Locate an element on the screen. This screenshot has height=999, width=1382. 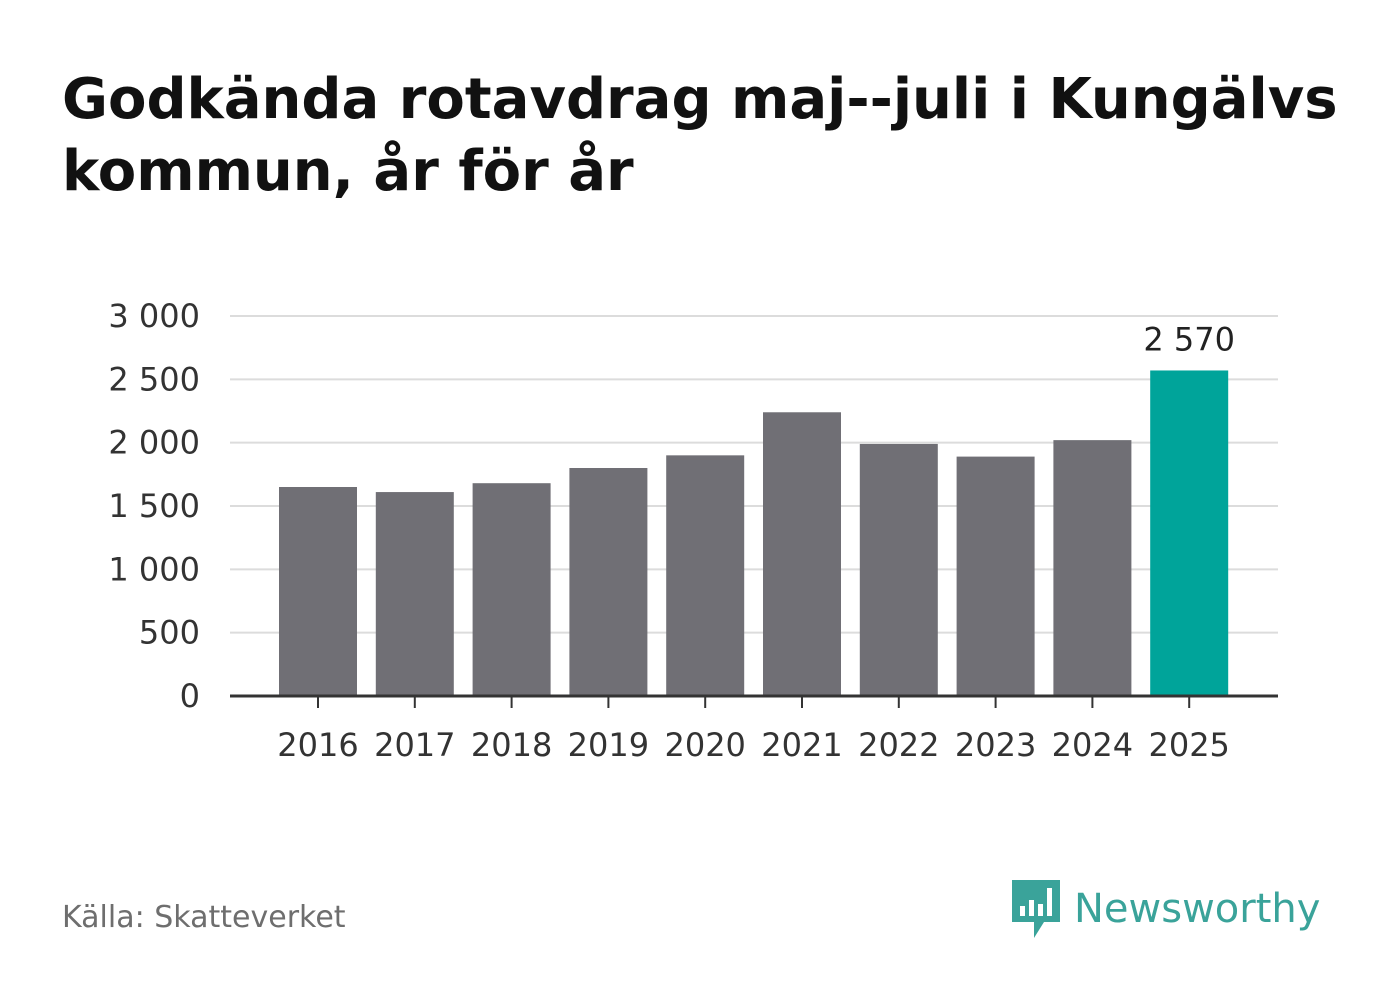
bar-2024 is located at coordinates (1092, 568).